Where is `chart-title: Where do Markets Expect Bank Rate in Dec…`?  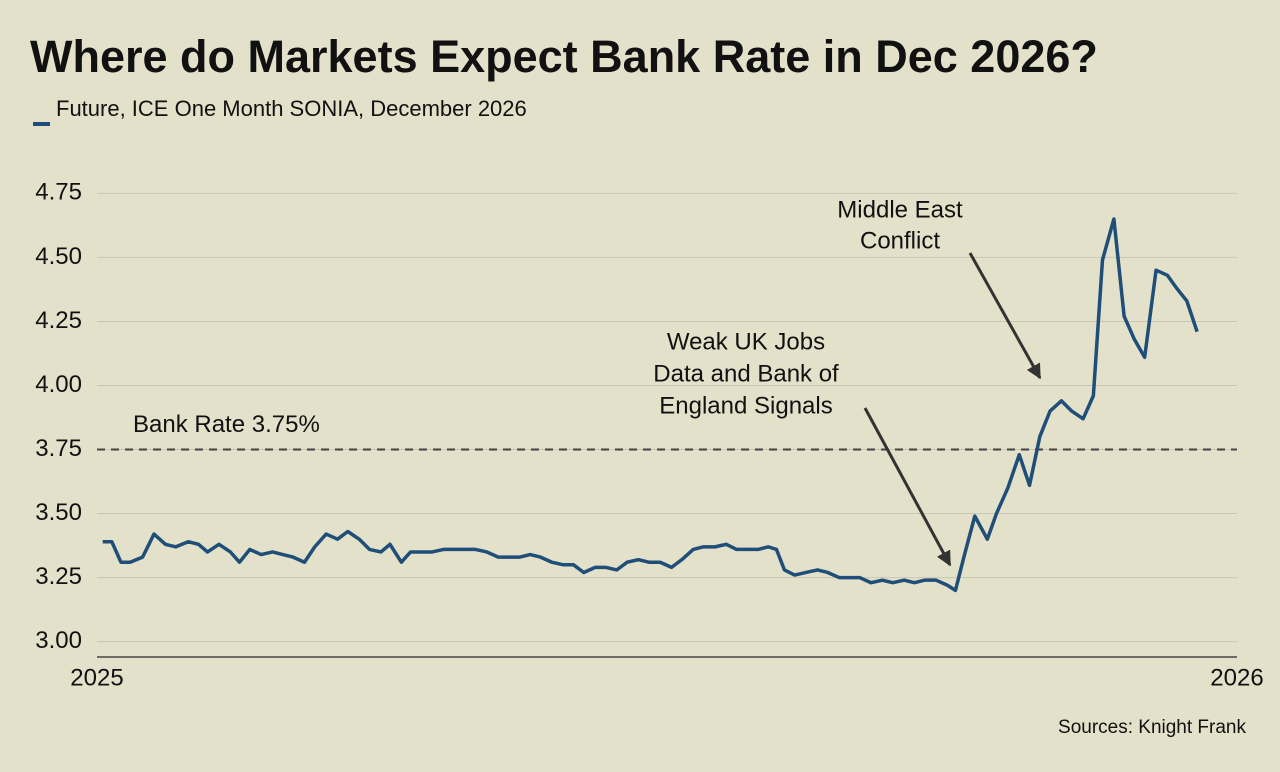
chart-title: Where do Markets Expect Bank Rate in Dec… is located at coordinates (564, 56).